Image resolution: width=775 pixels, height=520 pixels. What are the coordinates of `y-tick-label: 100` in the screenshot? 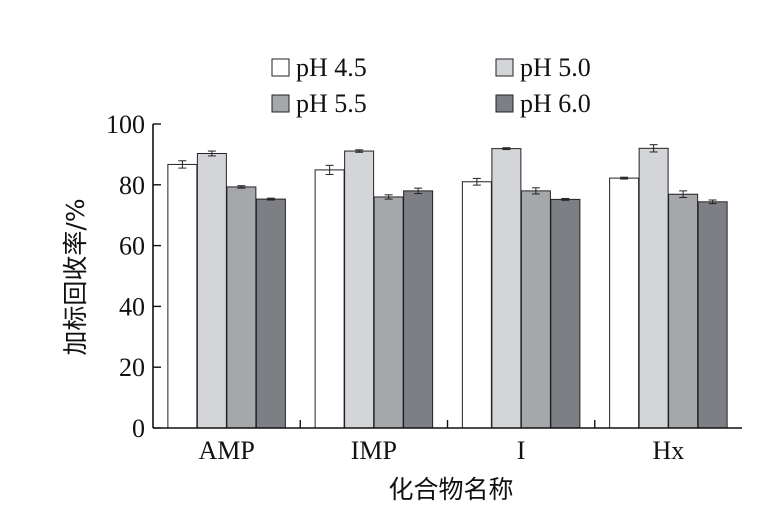 It's located at (125, 124).